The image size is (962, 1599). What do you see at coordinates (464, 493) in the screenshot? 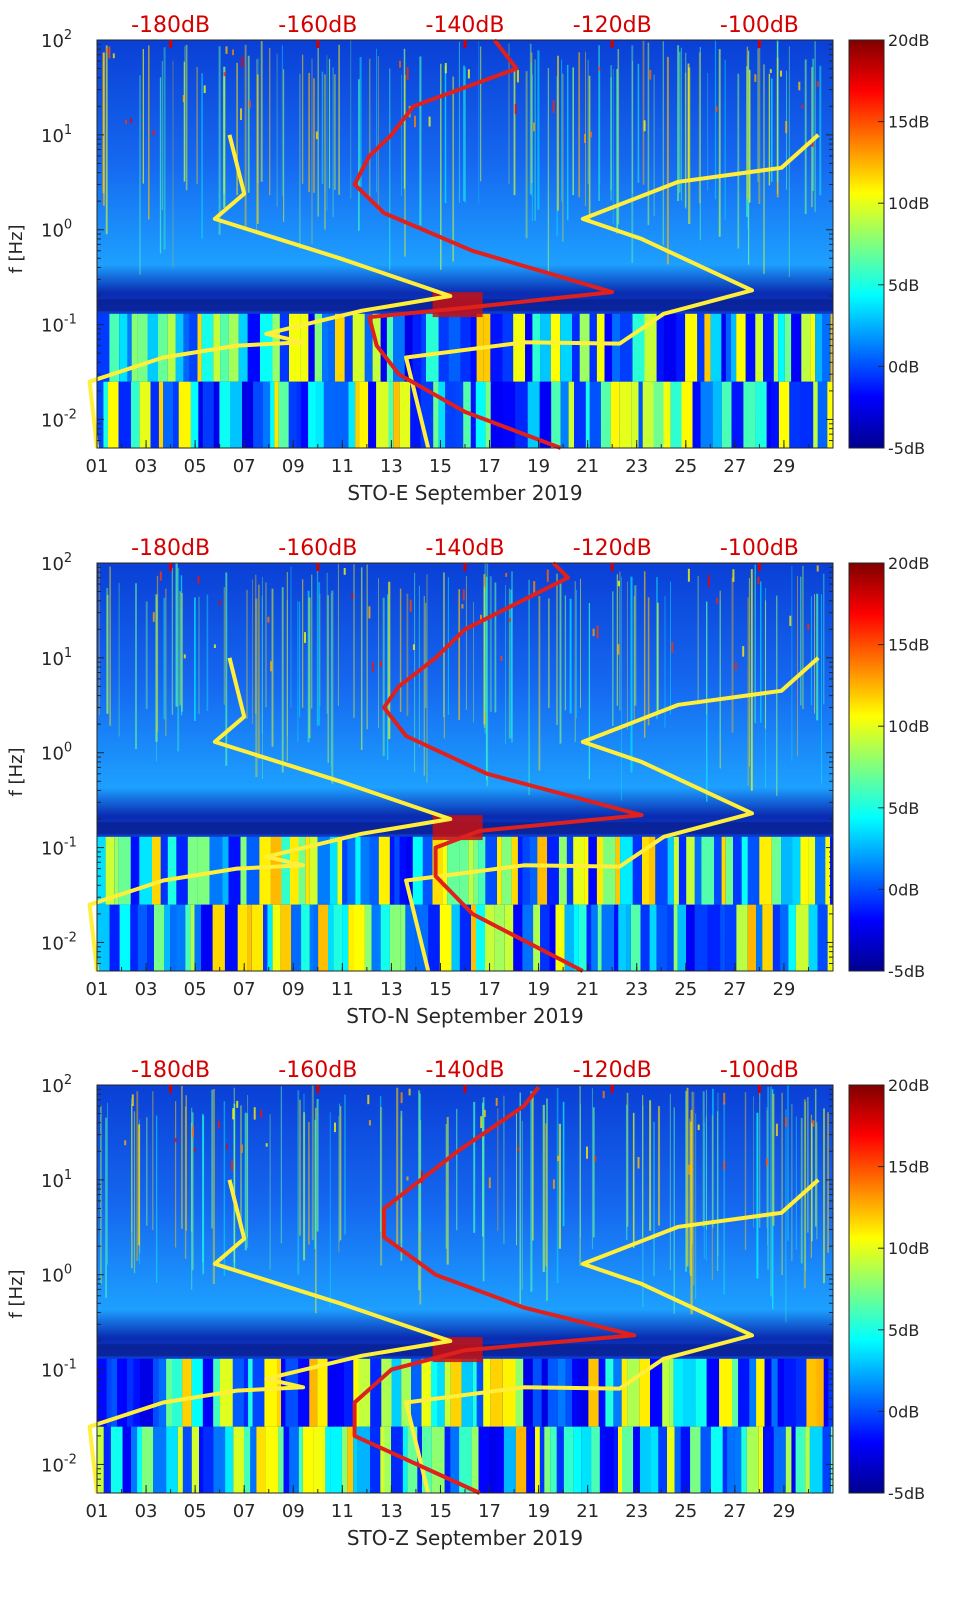
I see `x-axis-label: STO-E September 2019` at bounding box center [464, 493].